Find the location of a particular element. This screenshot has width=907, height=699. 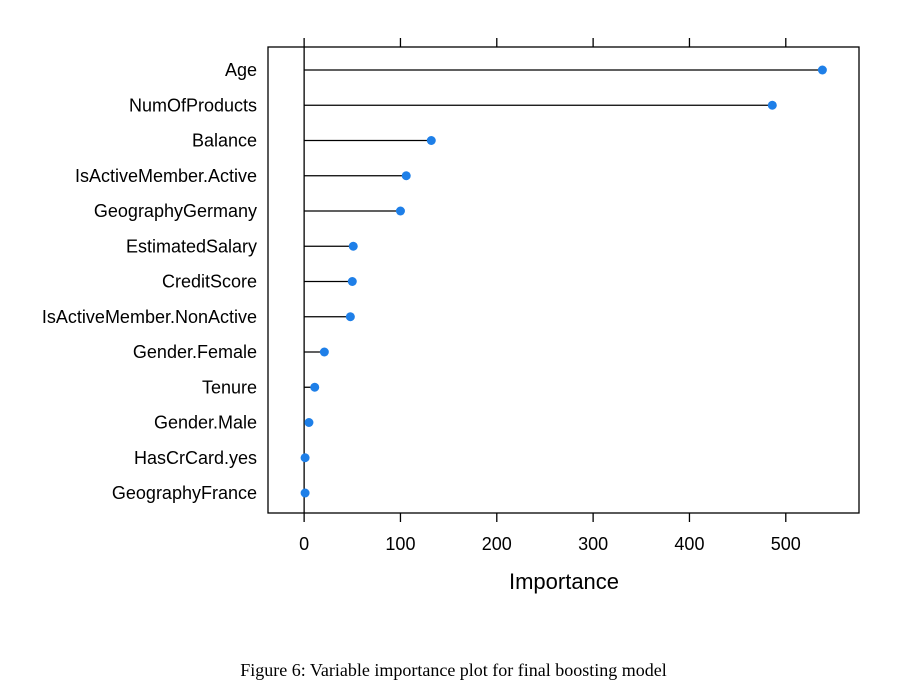

variable-label: Gender.Female is located at coordinates (195, 352).